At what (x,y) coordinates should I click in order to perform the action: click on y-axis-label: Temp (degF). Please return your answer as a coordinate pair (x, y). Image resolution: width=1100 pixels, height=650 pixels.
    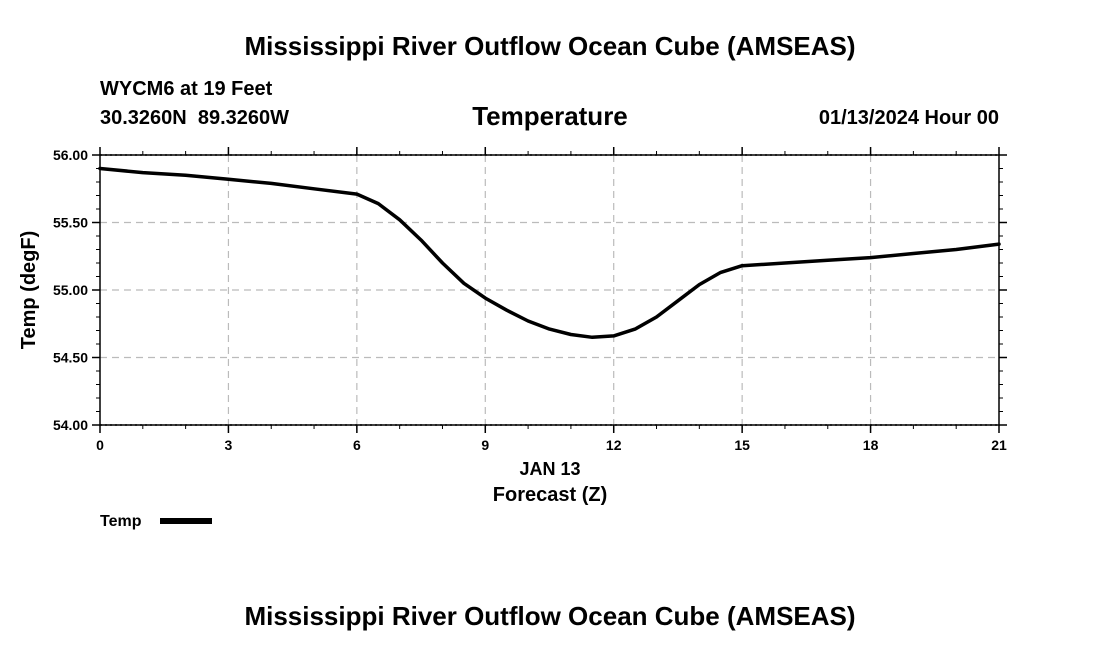
    Looking at the image, I should click on (29, 290).